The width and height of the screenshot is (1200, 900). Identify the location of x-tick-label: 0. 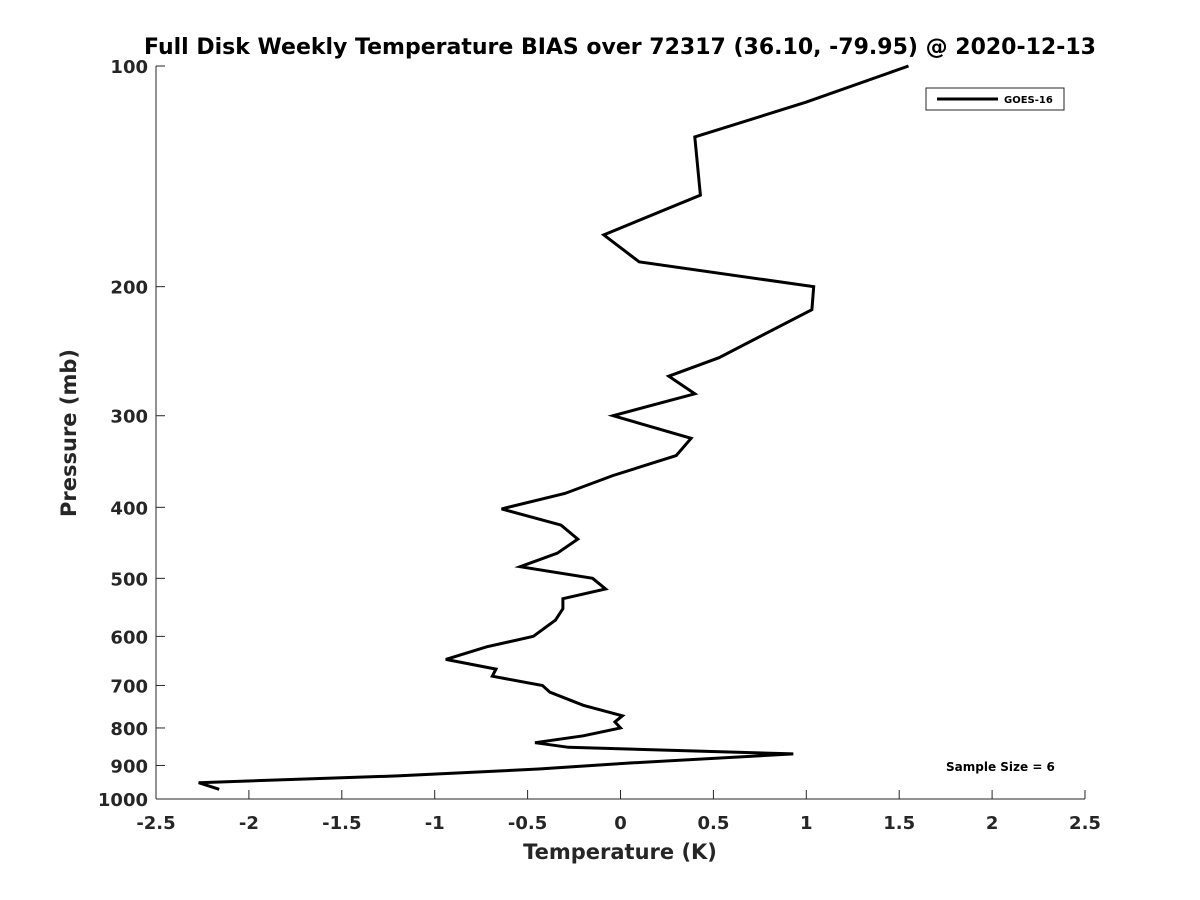
(620, 823).